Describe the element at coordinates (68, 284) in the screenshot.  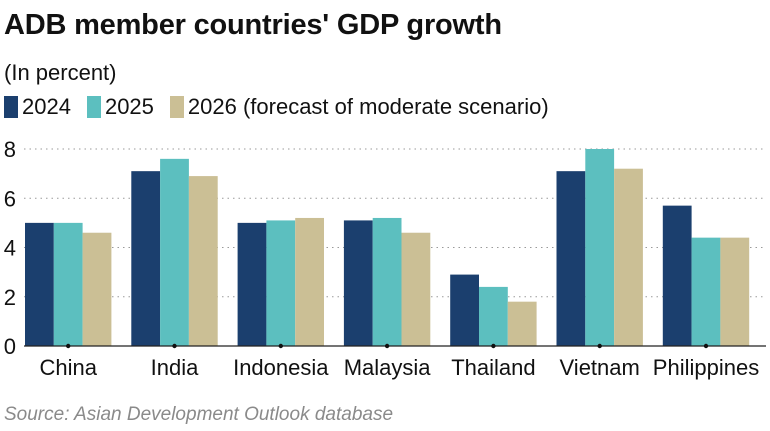
I see `bar-china-2025` at that location.